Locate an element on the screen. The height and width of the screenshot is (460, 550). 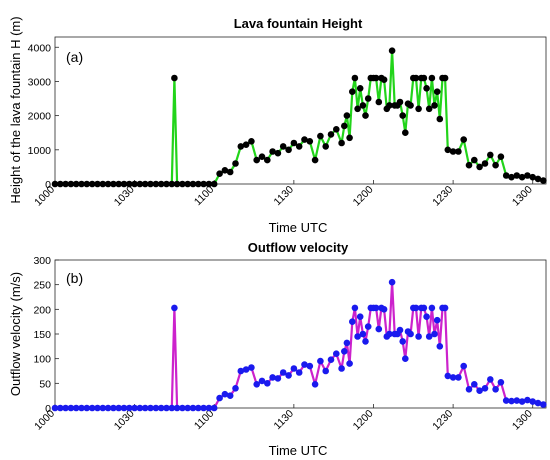
velocity-x-tick-label: 1130 is located at coordinates (284, 420).